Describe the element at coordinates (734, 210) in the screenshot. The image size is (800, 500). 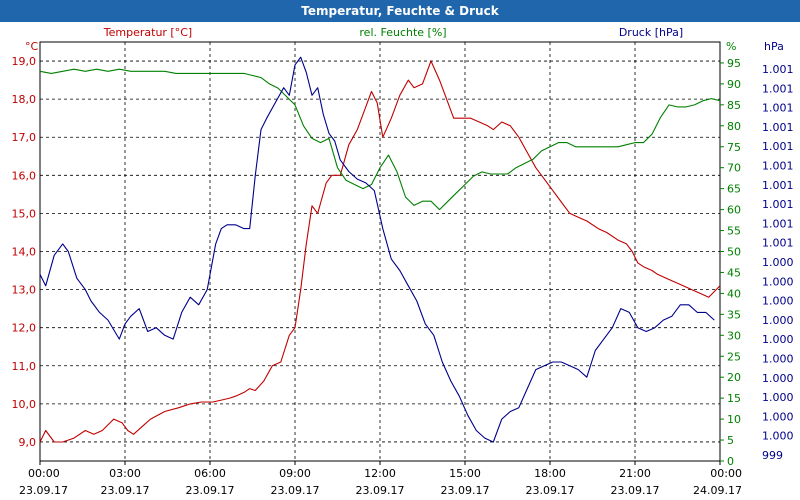
I see `hum-tick-label: 60` at that location.